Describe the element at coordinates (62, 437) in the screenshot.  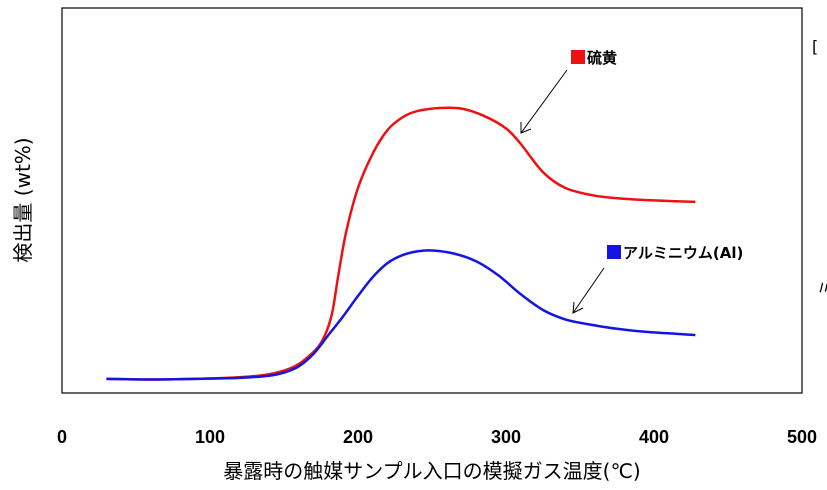
I see `x-tick-label: 0` at that location.